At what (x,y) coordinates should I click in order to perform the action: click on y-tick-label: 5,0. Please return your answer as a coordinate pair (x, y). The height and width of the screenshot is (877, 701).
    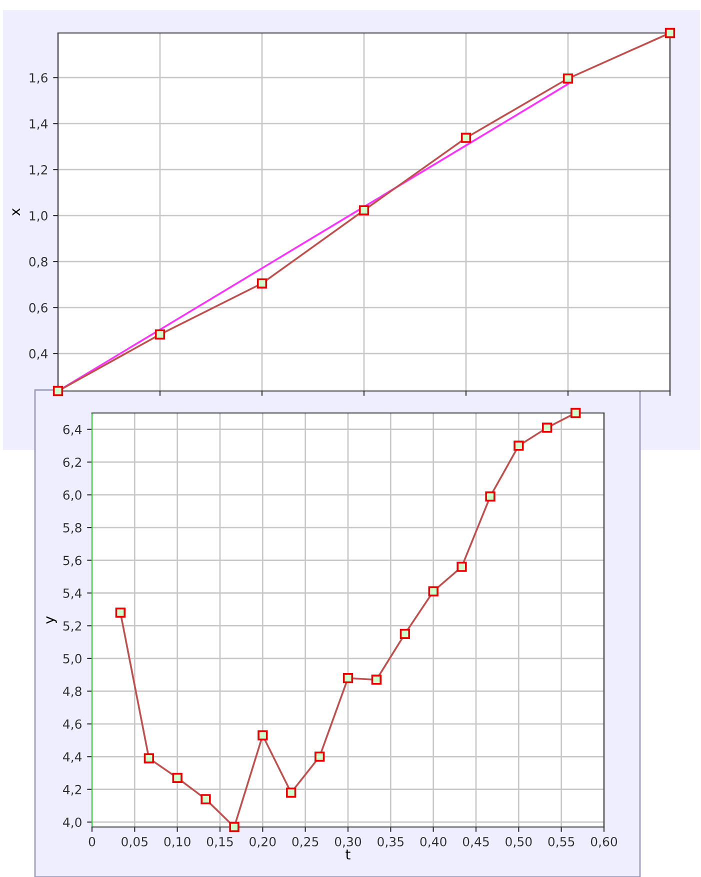
    Looking at the image, I should click on (72, 659).